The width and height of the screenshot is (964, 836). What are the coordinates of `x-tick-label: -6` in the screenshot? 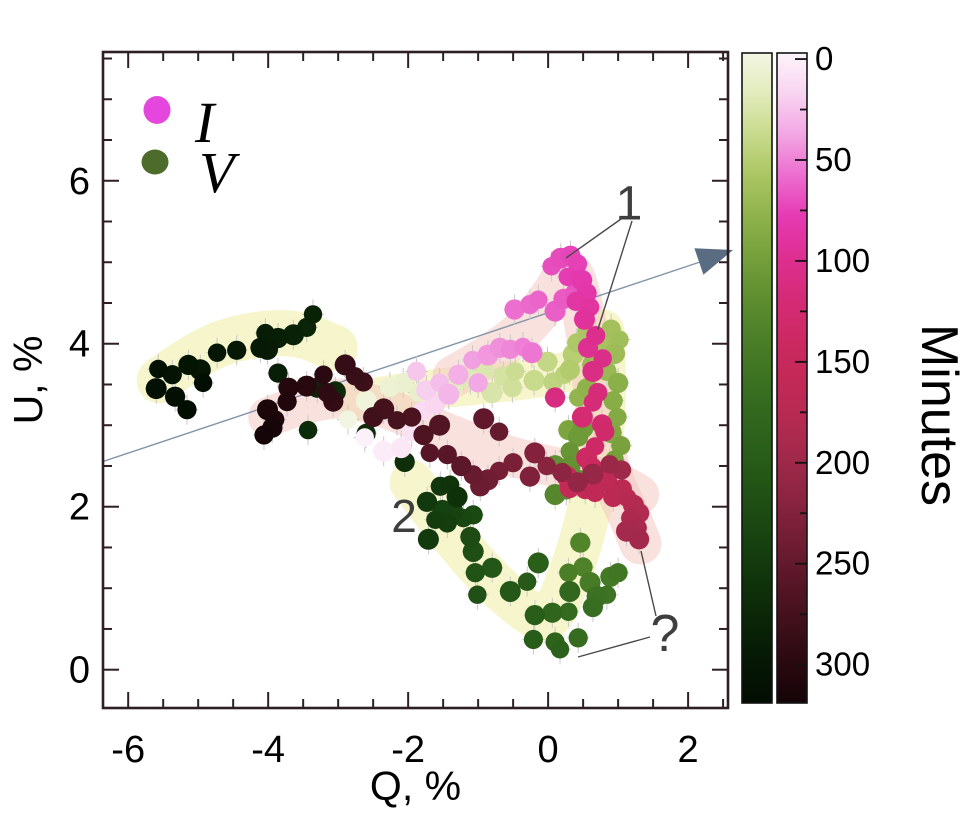 It's located at (128, 750).